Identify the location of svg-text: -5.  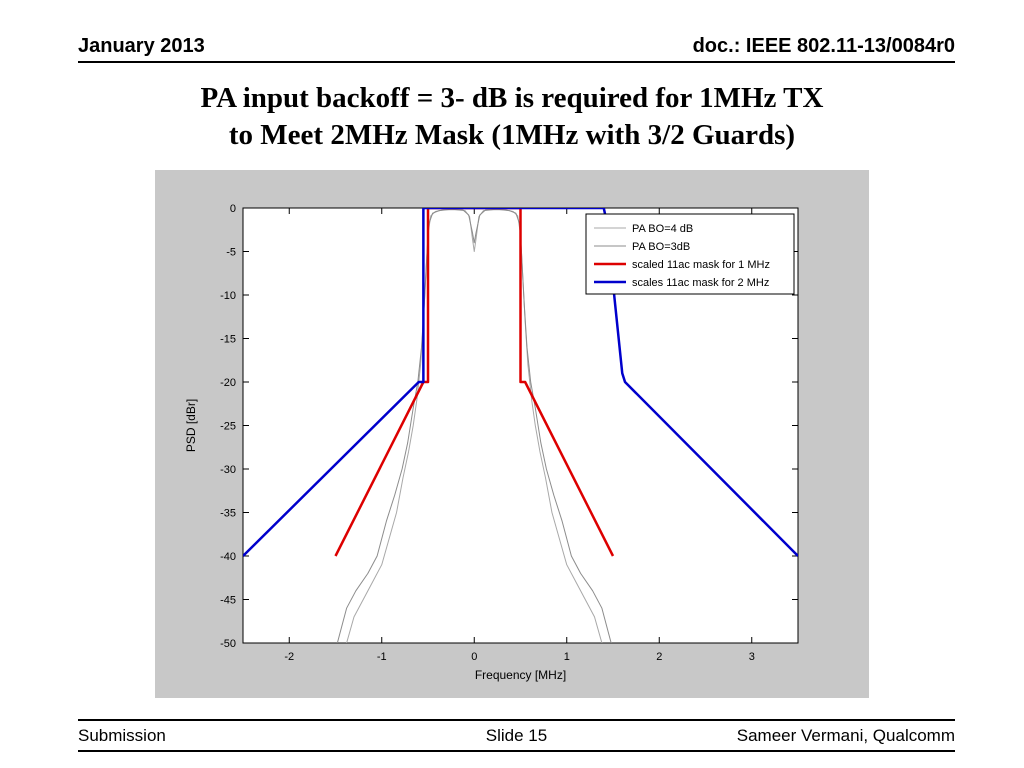
(231, 253).